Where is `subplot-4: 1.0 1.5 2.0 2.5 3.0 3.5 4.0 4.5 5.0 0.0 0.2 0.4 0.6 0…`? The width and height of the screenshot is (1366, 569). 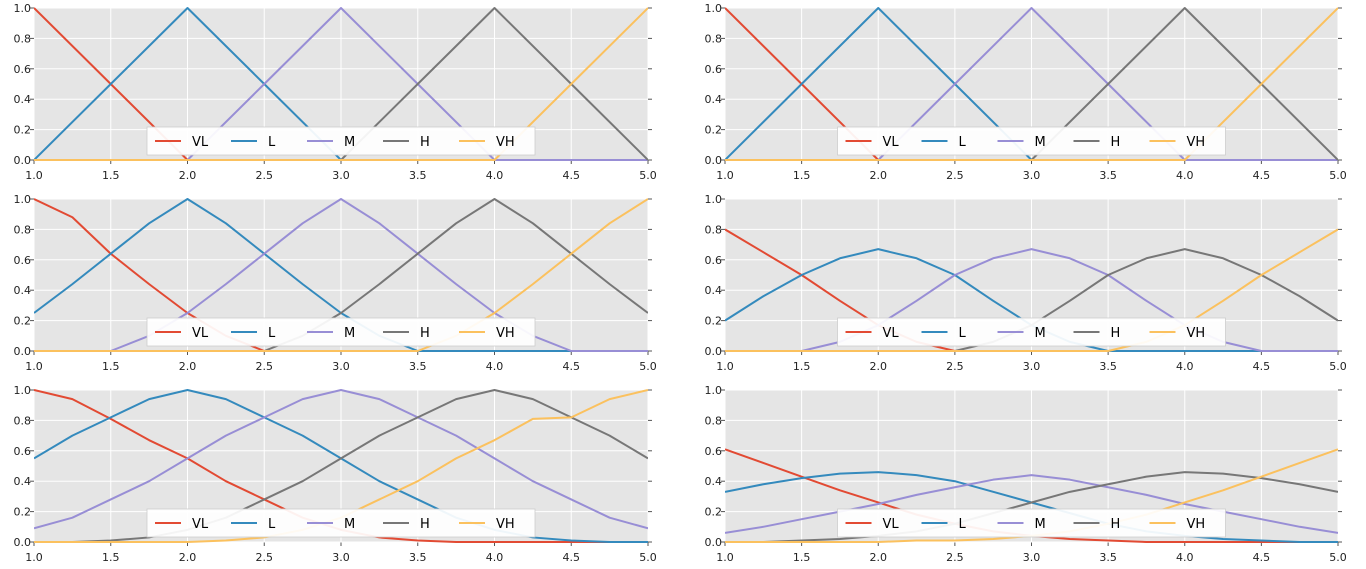 subplot-4: 1.0 1.5 2.0 2.5 3.0 3.5 4.0 4.5 5.0 0.0 0.2 0.4 0.6 0… is located at coordinates (1026, 283).